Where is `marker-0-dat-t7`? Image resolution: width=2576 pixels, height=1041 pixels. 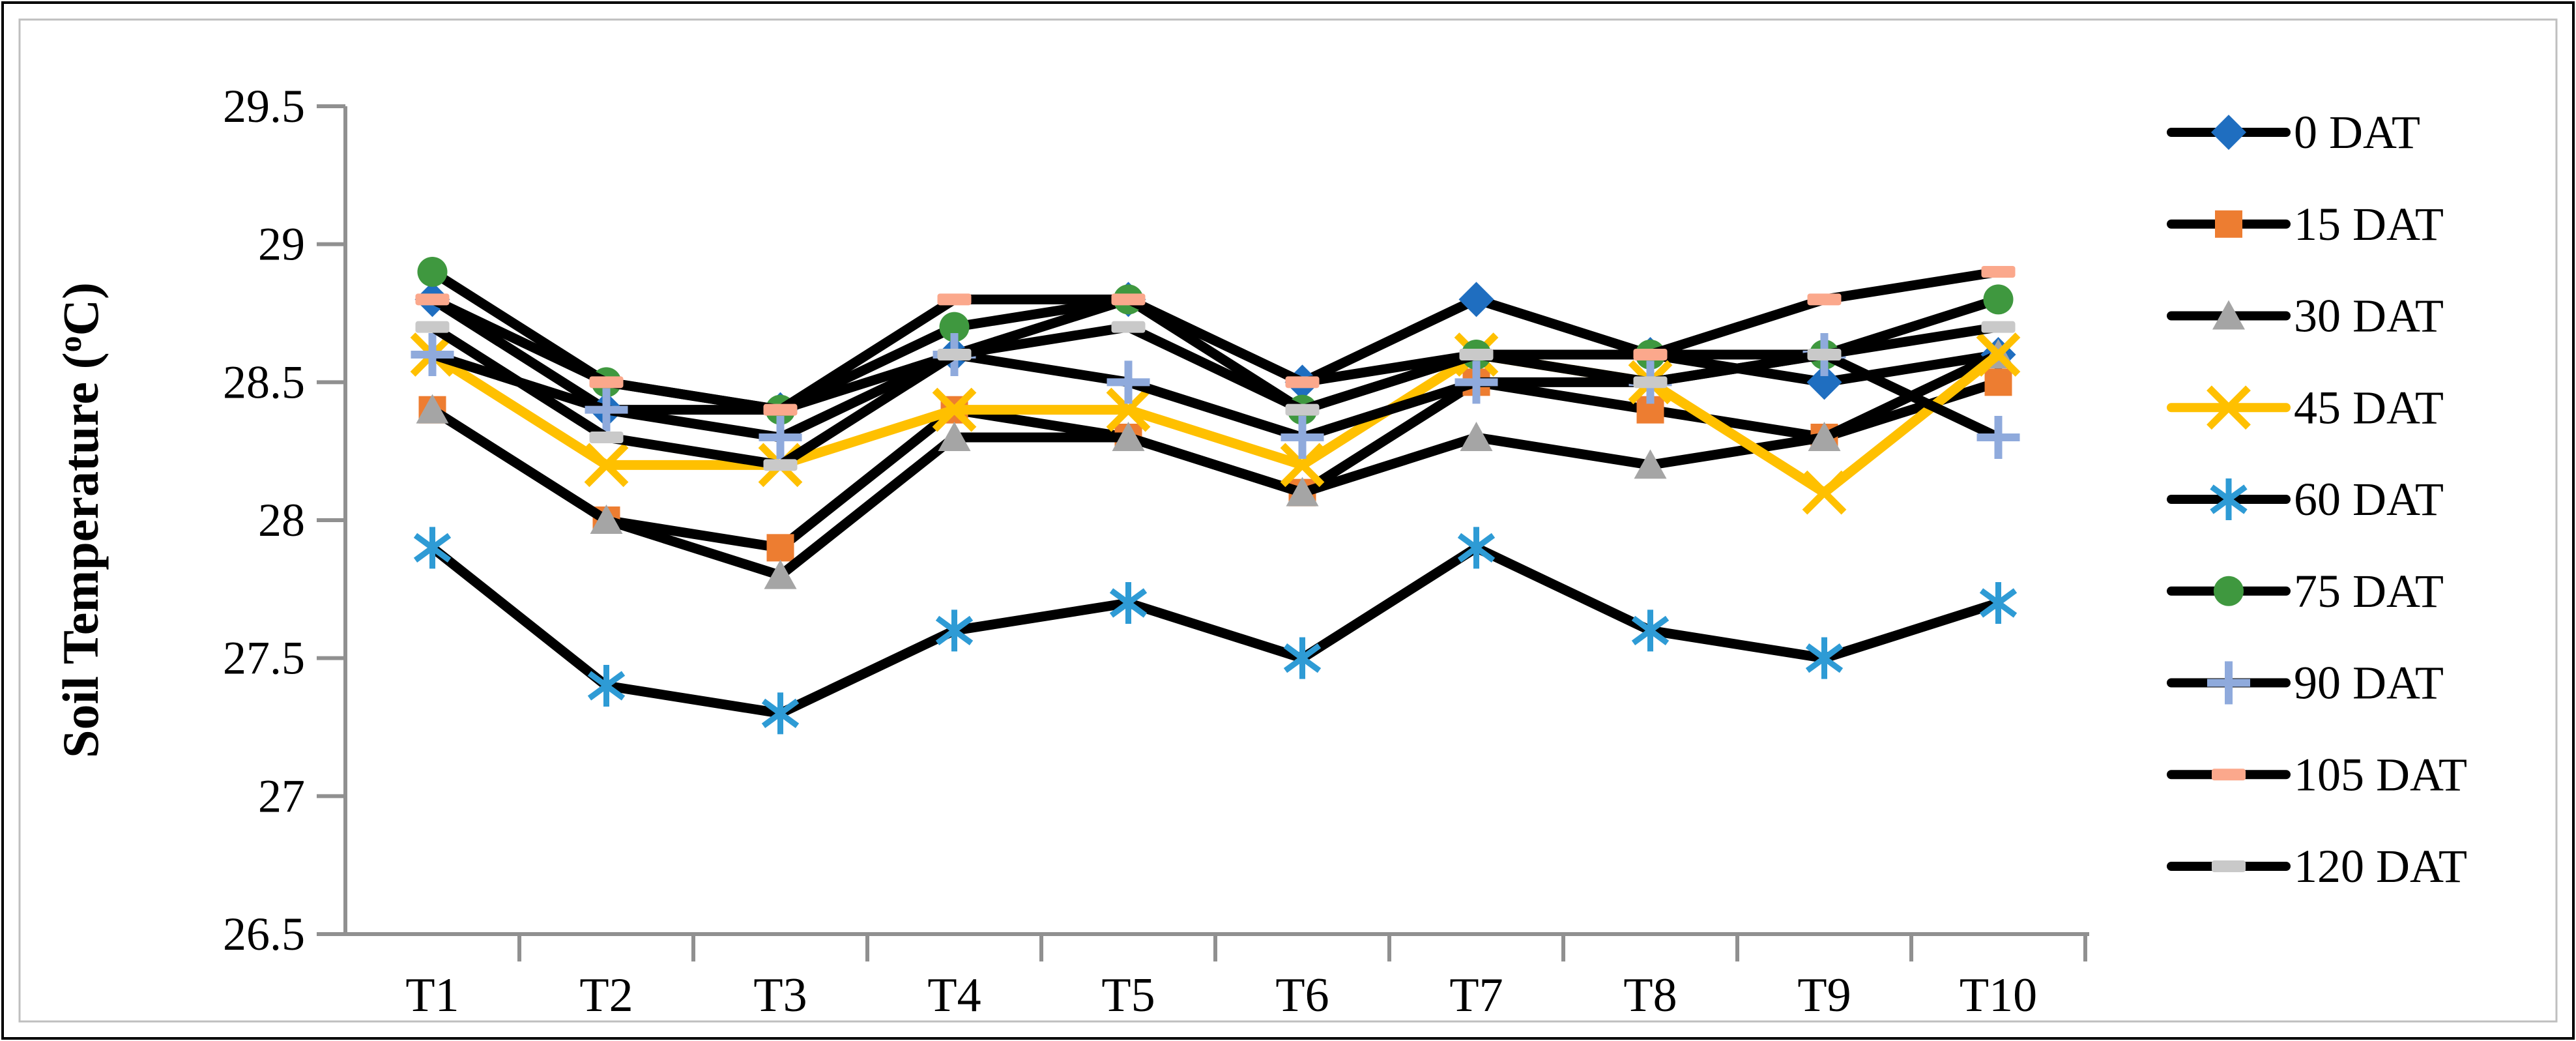
marker-0-dat-t7 is located at coordinates (1476, 299).